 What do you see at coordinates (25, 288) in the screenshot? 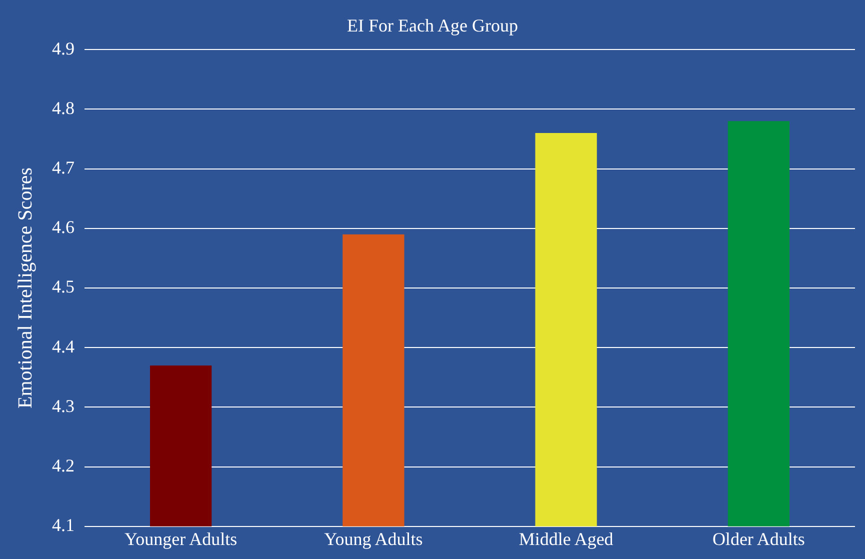
I see `y-axis-title: Emotional Intelligence Scores` at bounding box center [25, 288].